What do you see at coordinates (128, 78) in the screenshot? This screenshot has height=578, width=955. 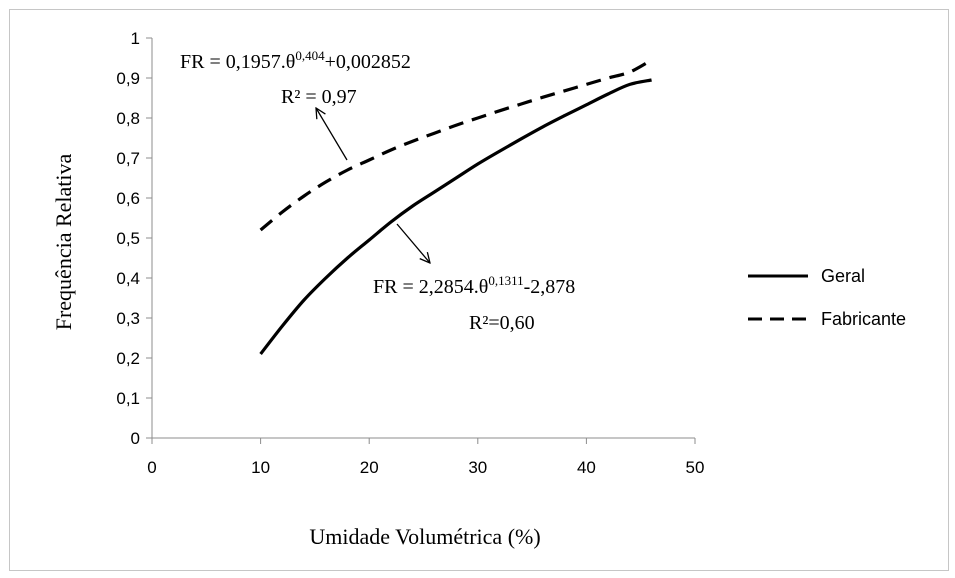 I see `y-tick-label: 0,9` at bounding box center [128, 78].